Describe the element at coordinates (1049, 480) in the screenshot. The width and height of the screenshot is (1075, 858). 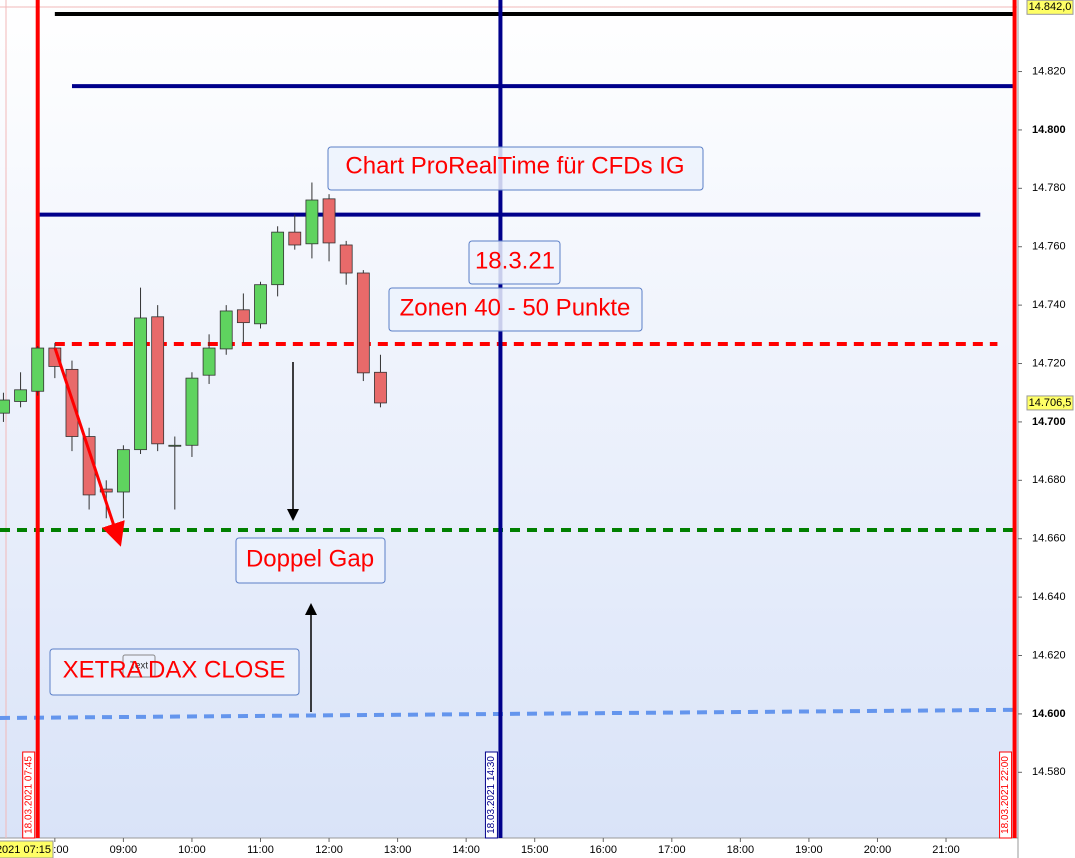
I see `y-tick-label: 14.680` at that location.